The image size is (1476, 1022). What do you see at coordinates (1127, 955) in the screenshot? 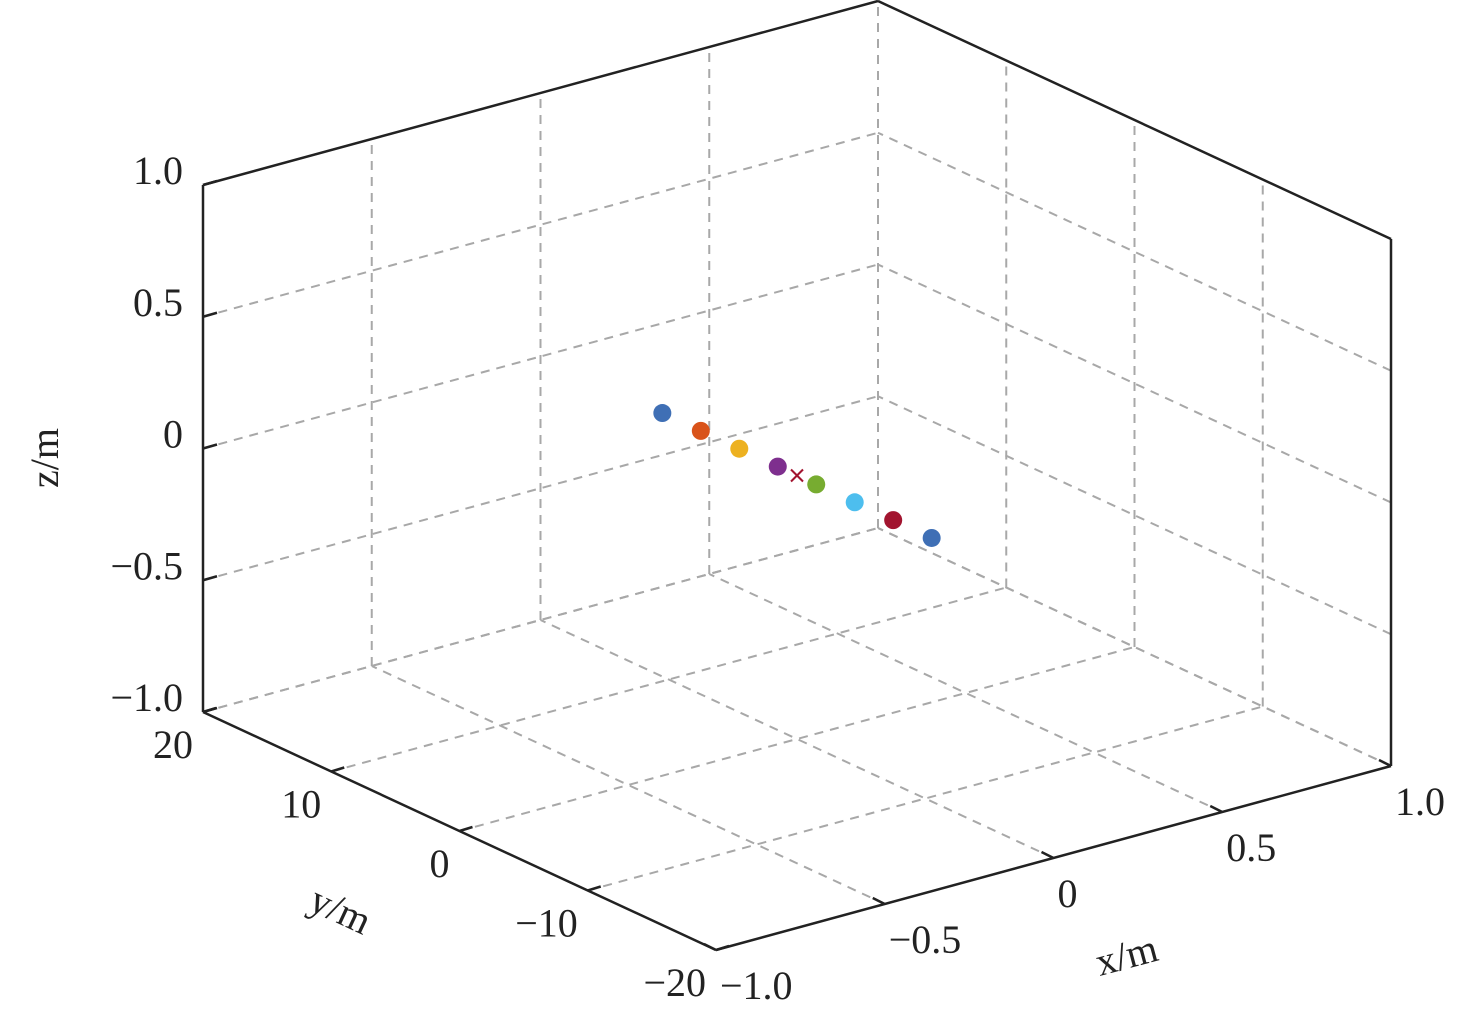
I see `x-axis-label: x/m` at bounding box center [1127, 955].